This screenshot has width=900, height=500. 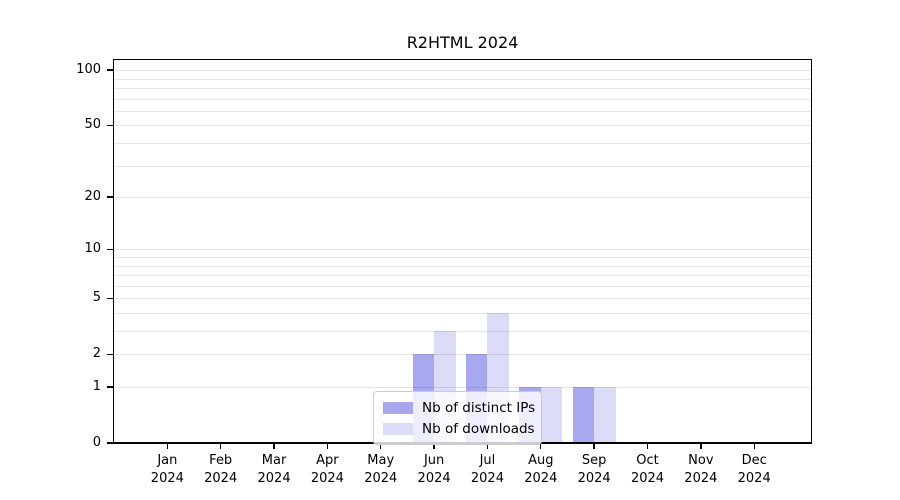 What do you see at coordinates (434, 446) in the screenshot?
I see `x-tick-mark-jun` at bounding box center [434, 446].